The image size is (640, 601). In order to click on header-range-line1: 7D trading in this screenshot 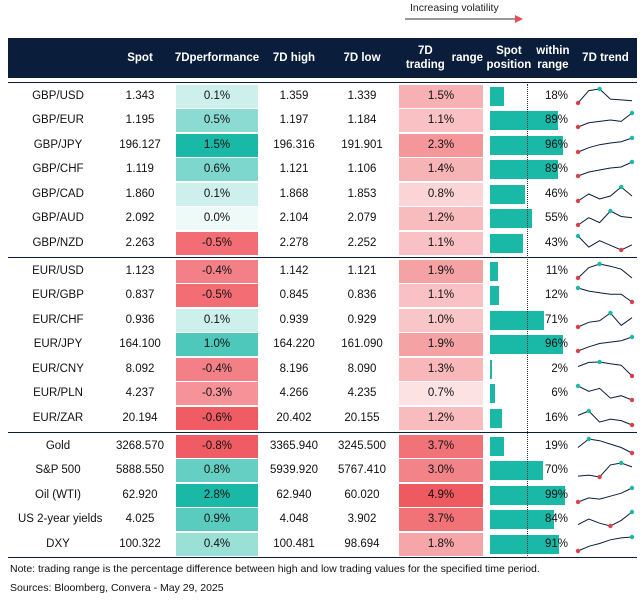, I will do `click(425, 58)`.